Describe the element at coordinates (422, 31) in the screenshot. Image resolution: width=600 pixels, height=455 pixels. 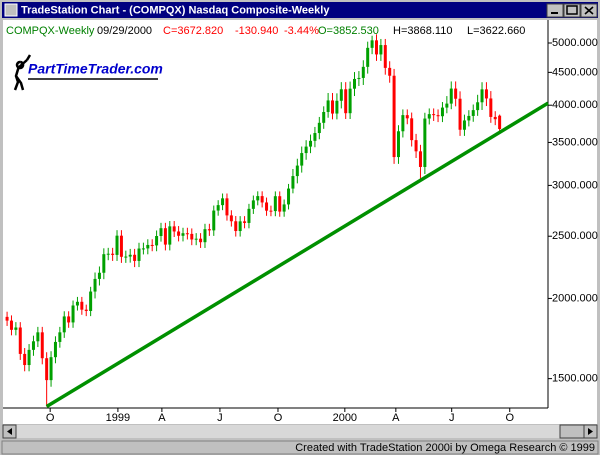
I see `header-field: H=3868.110` at that location.